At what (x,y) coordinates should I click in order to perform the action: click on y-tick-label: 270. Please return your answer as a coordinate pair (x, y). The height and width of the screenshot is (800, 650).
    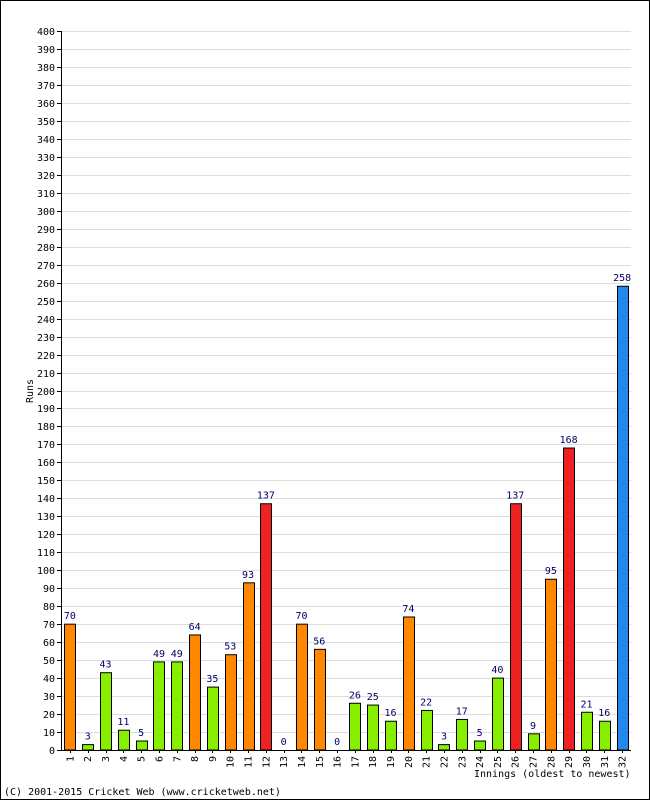
    Looking at the image, I should click on (46, 266).